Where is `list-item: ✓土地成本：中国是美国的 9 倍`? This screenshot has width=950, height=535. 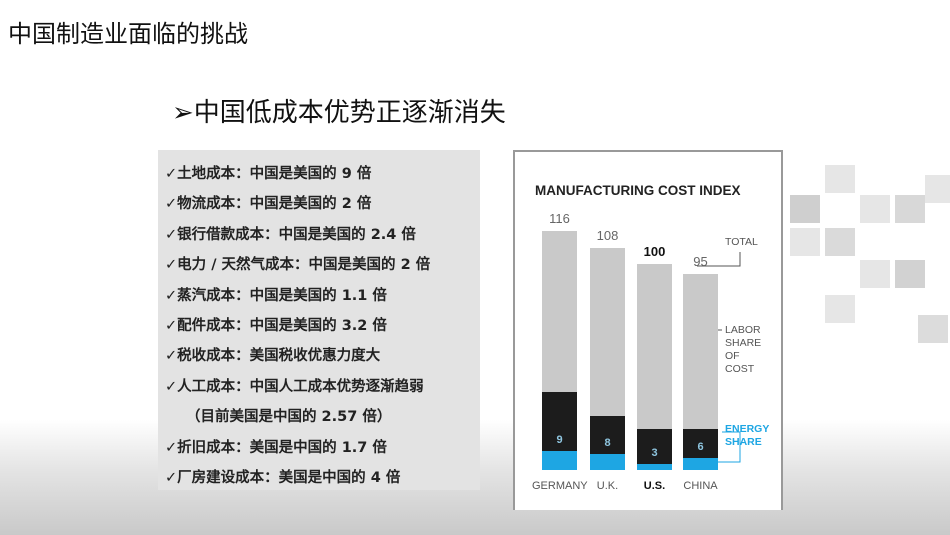
list-item: ✓土地成本：中国是美国的 9 倍 is located at coordinates (268, 174).